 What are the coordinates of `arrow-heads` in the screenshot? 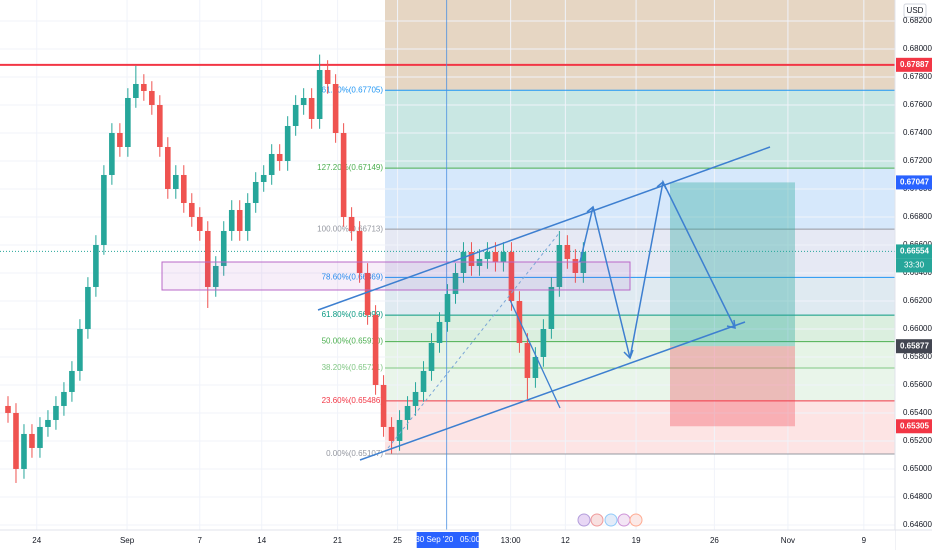 It's located at (661, 270).